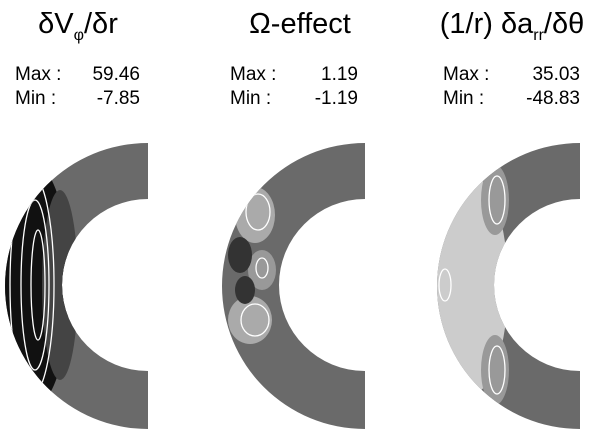  Describe the element at coordinates (538, 35) in the screenshot. I see `title-subscript: rr` at that location.